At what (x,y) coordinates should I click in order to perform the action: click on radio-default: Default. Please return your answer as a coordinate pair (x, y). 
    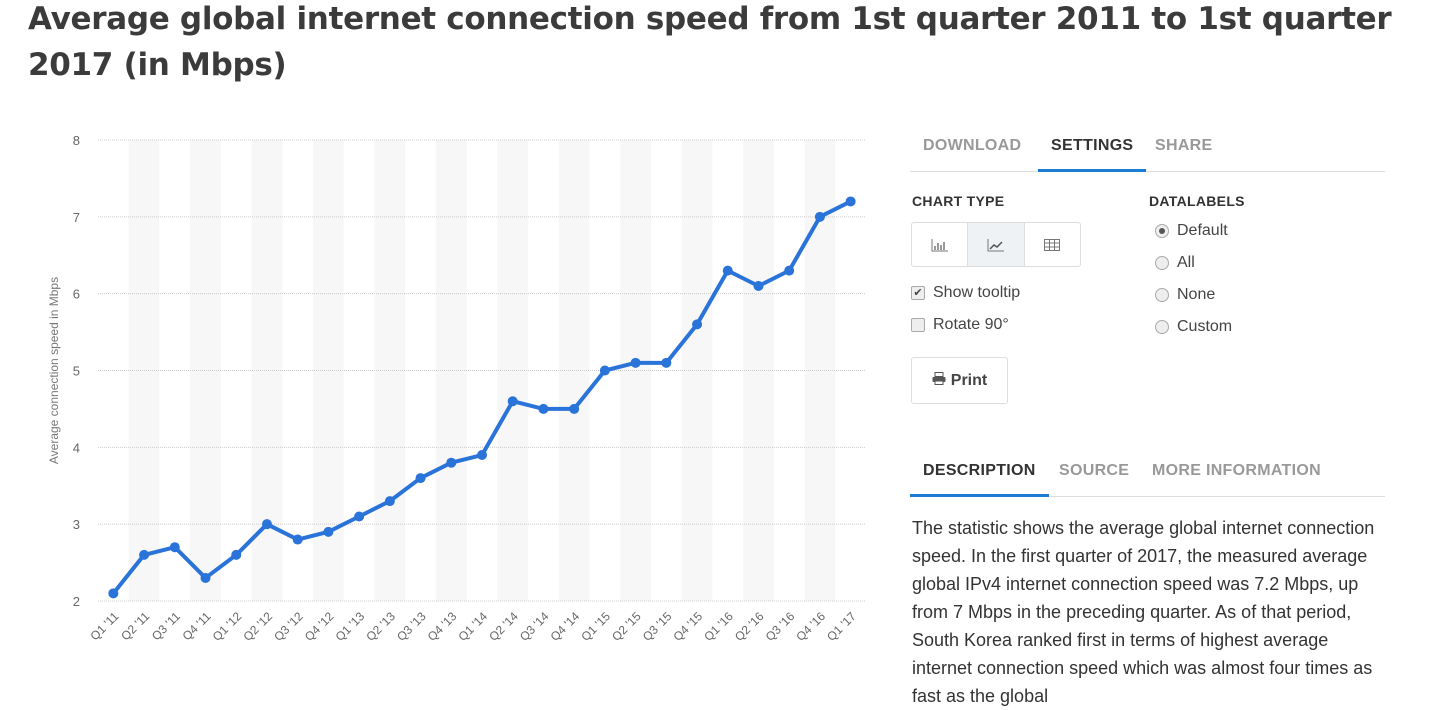
    Looking at the image, I should click on (1191, 231).